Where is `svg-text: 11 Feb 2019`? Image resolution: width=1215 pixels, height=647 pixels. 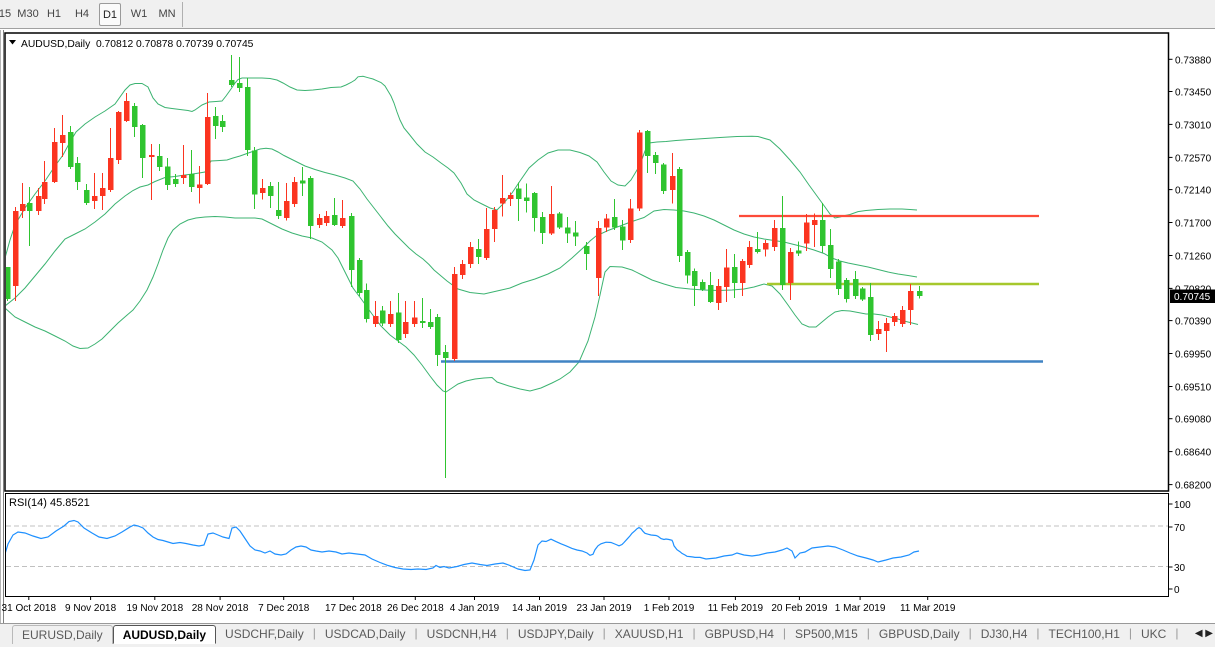
svg-text: 11 Feb 2019 is located at coordinates (736, 608).